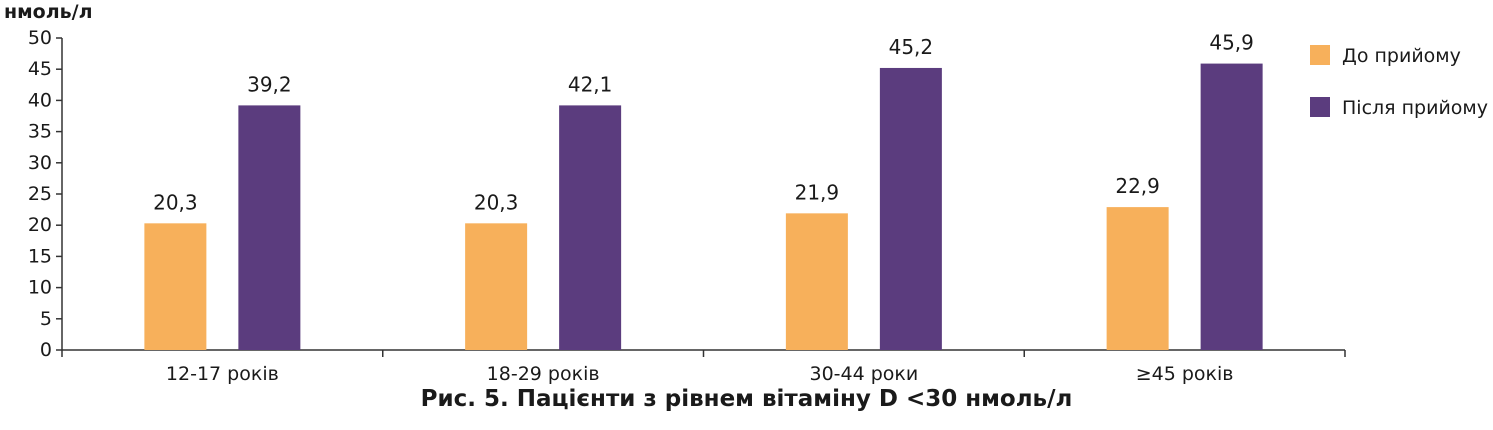  I want to click on data-label: 45,9, so click(1231, 43).